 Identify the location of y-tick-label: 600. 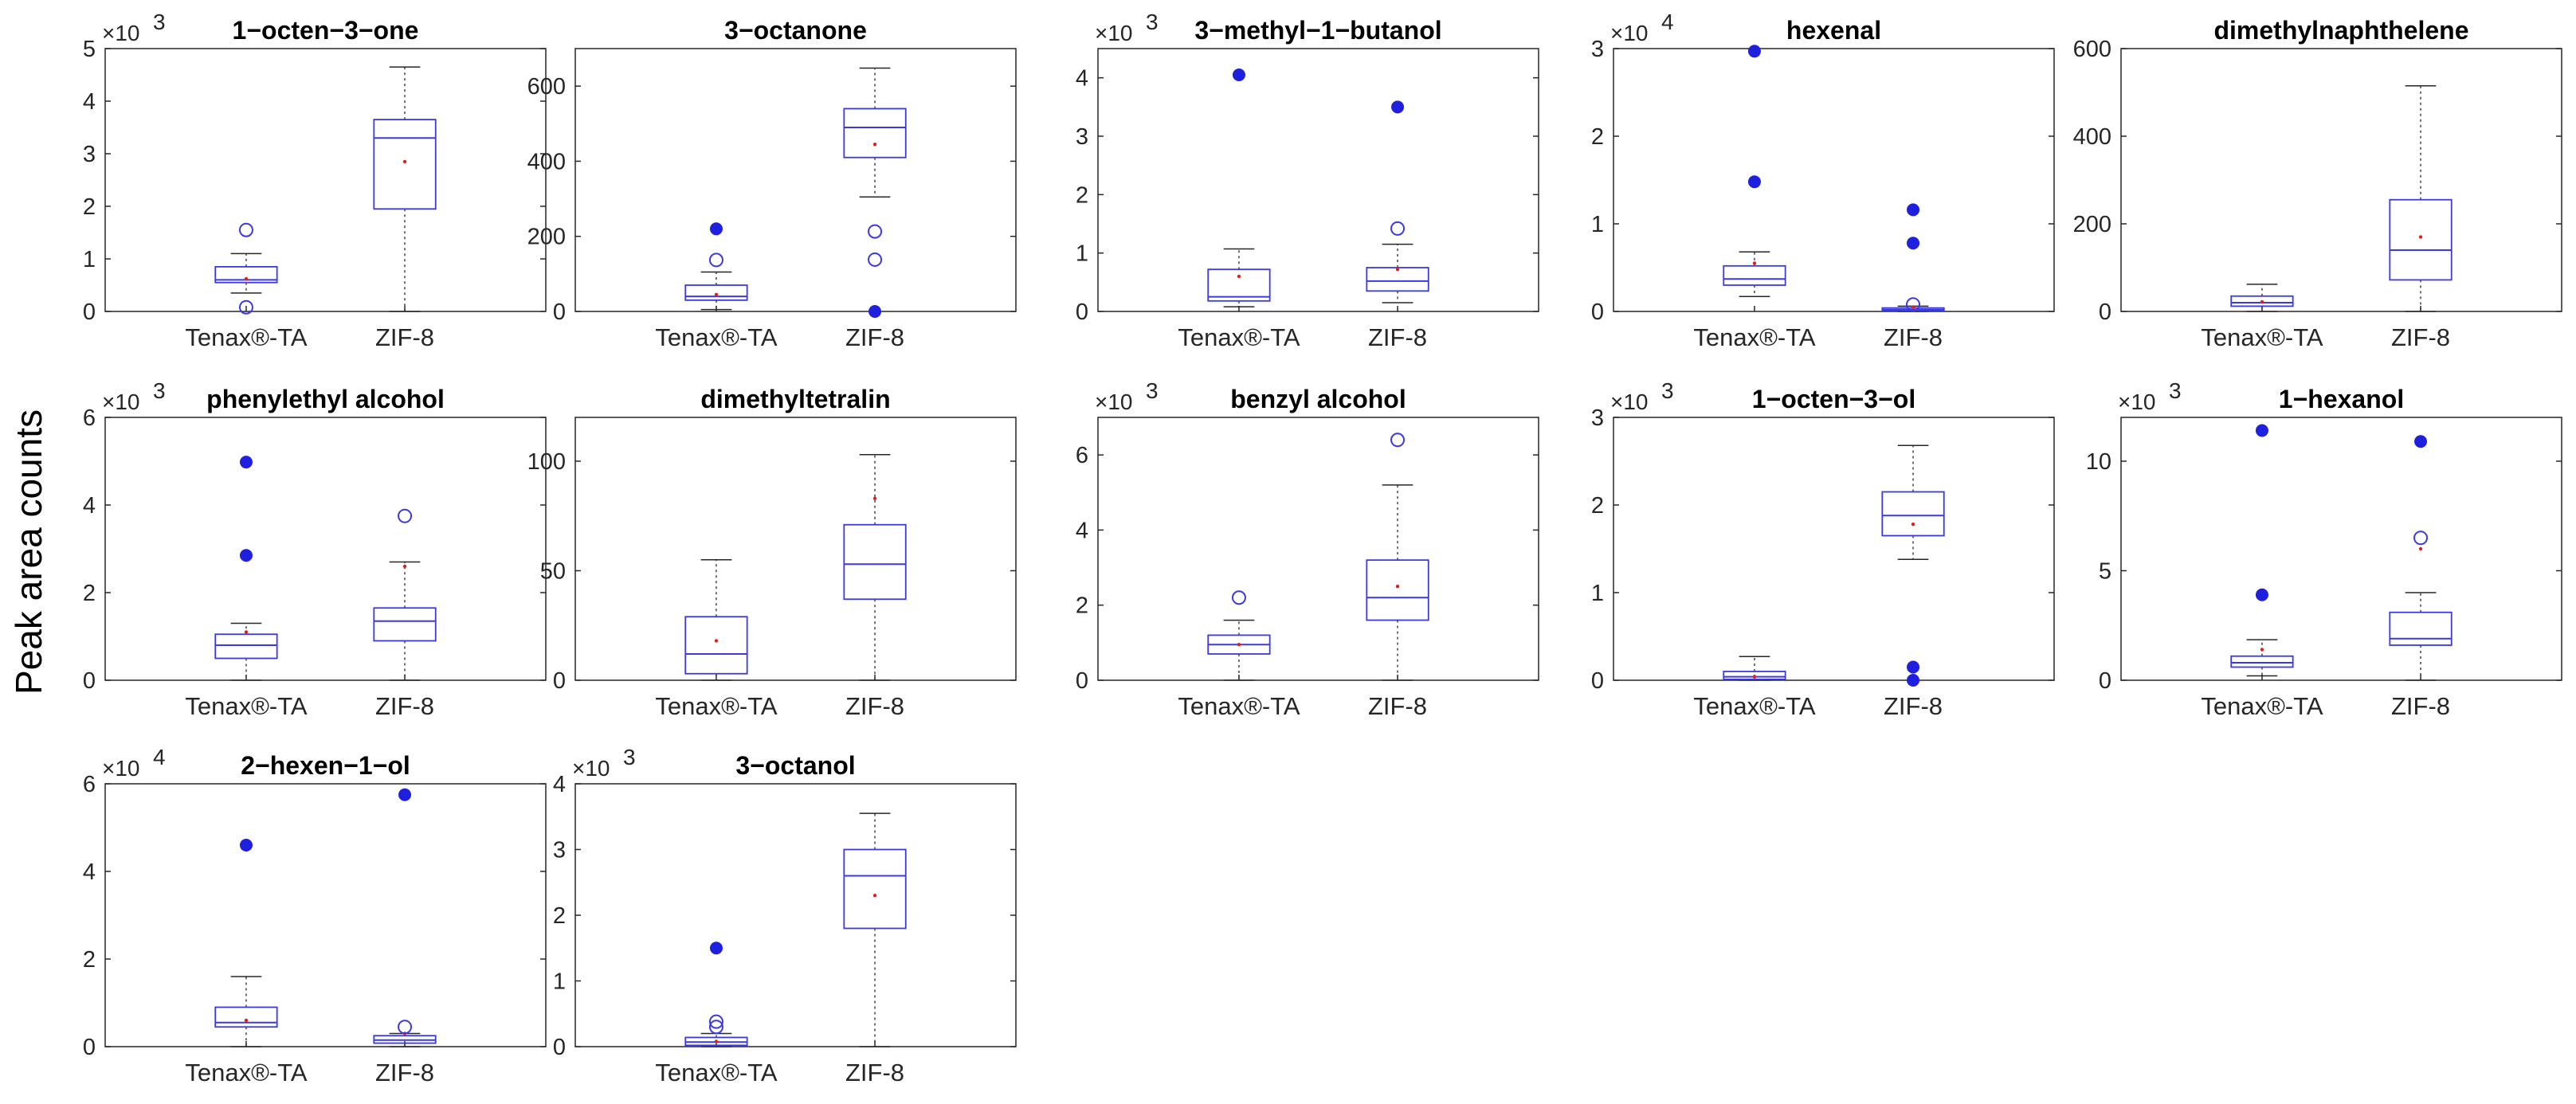
(2092, 49).